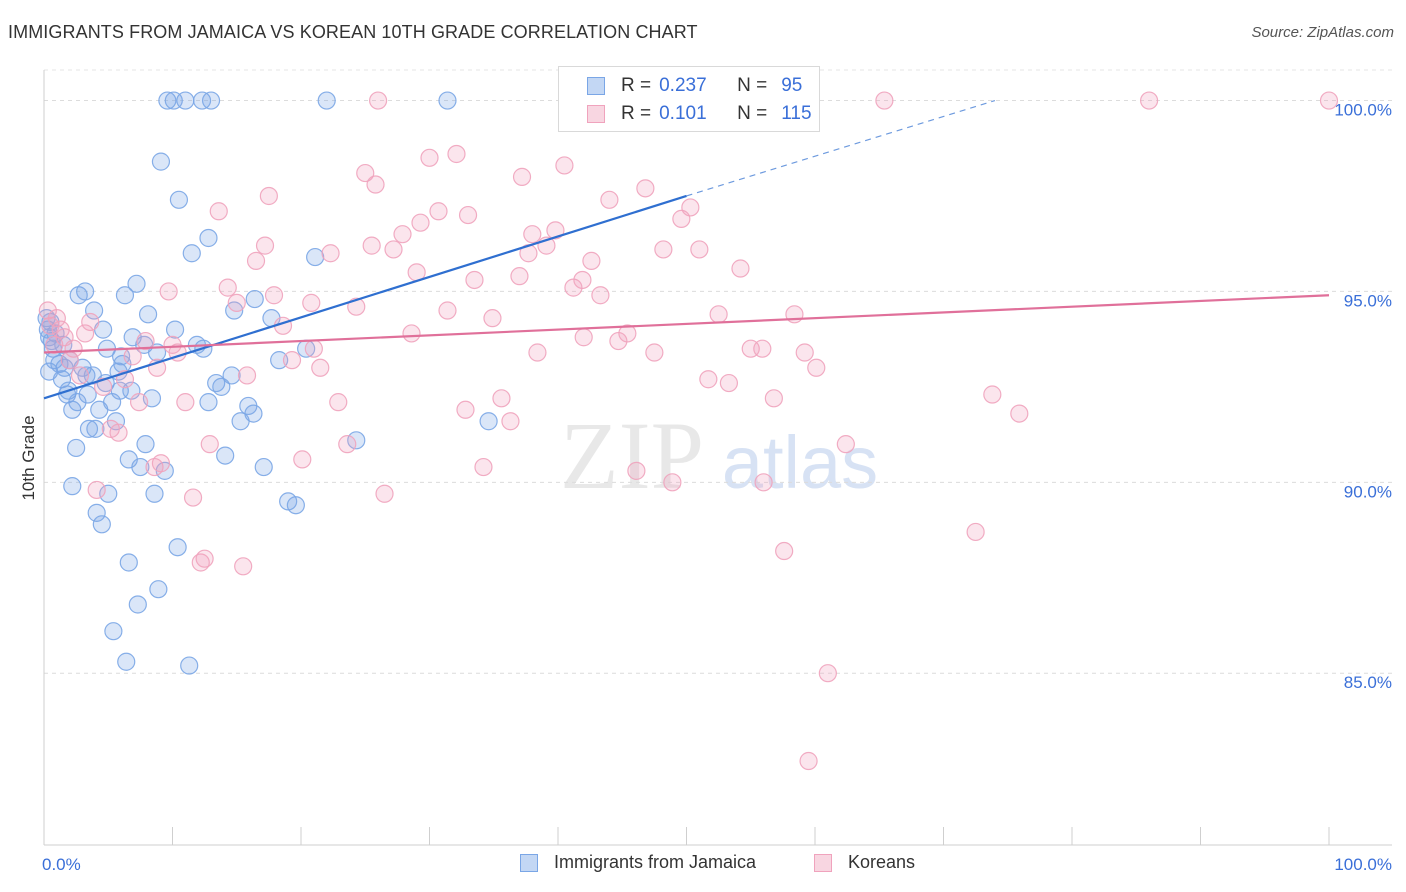  I want to click on stats-legend: R = 0.237 N = 95 R = 0.101 N = 115, so click(689, 99).